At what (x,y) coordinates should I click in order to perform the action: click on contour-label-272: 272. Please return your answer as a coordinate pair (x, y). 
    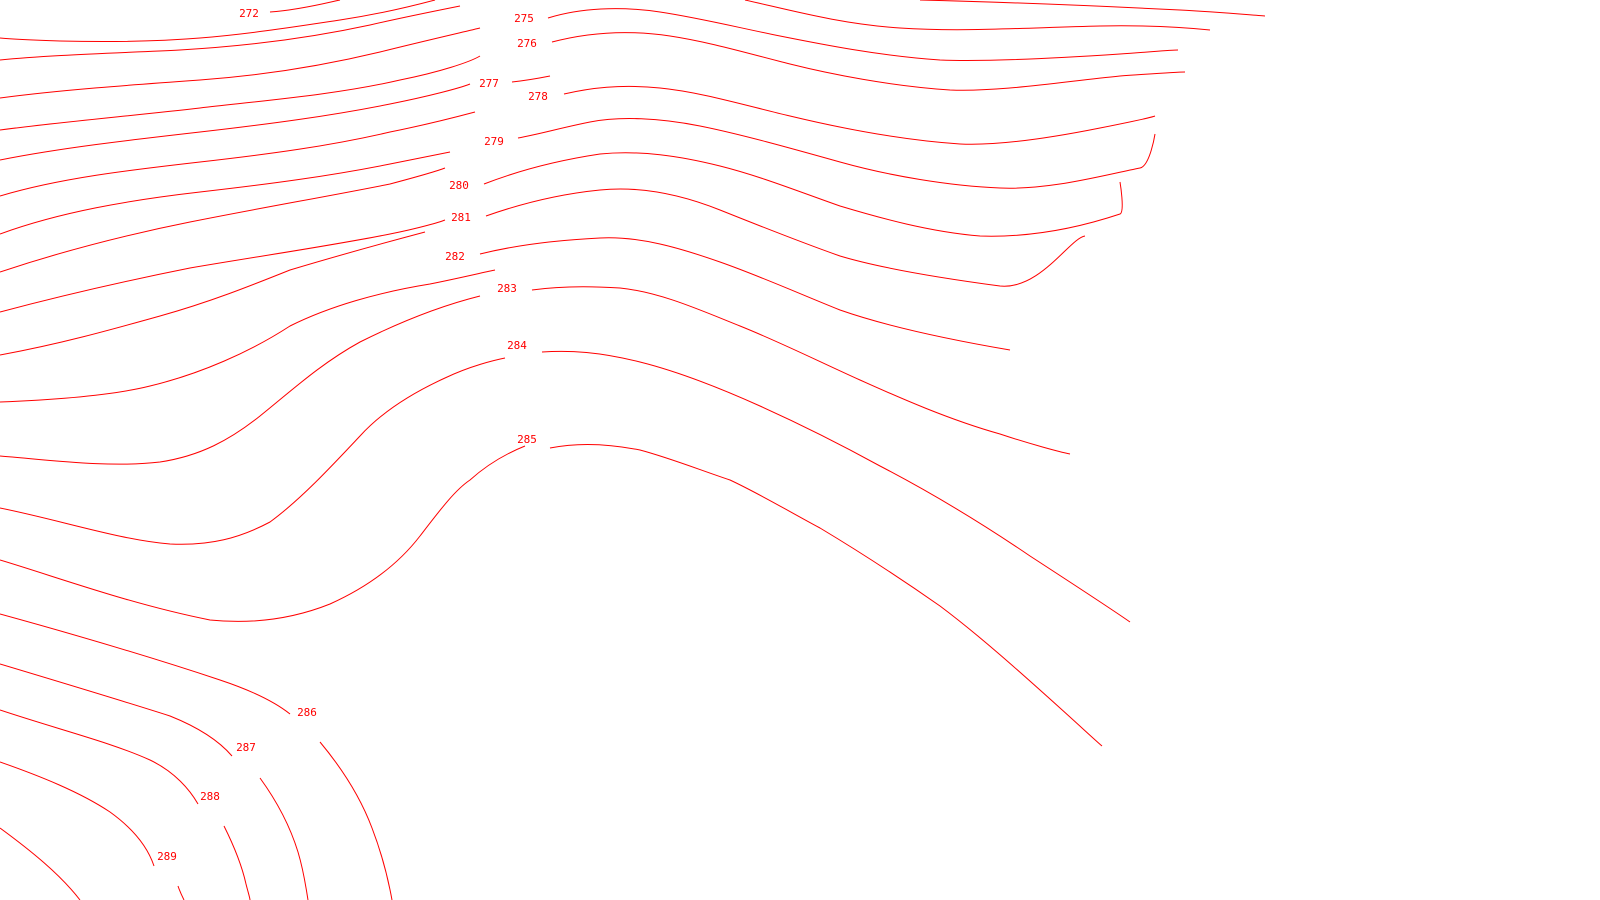
    Looking at the image, I should click on (249, 13).